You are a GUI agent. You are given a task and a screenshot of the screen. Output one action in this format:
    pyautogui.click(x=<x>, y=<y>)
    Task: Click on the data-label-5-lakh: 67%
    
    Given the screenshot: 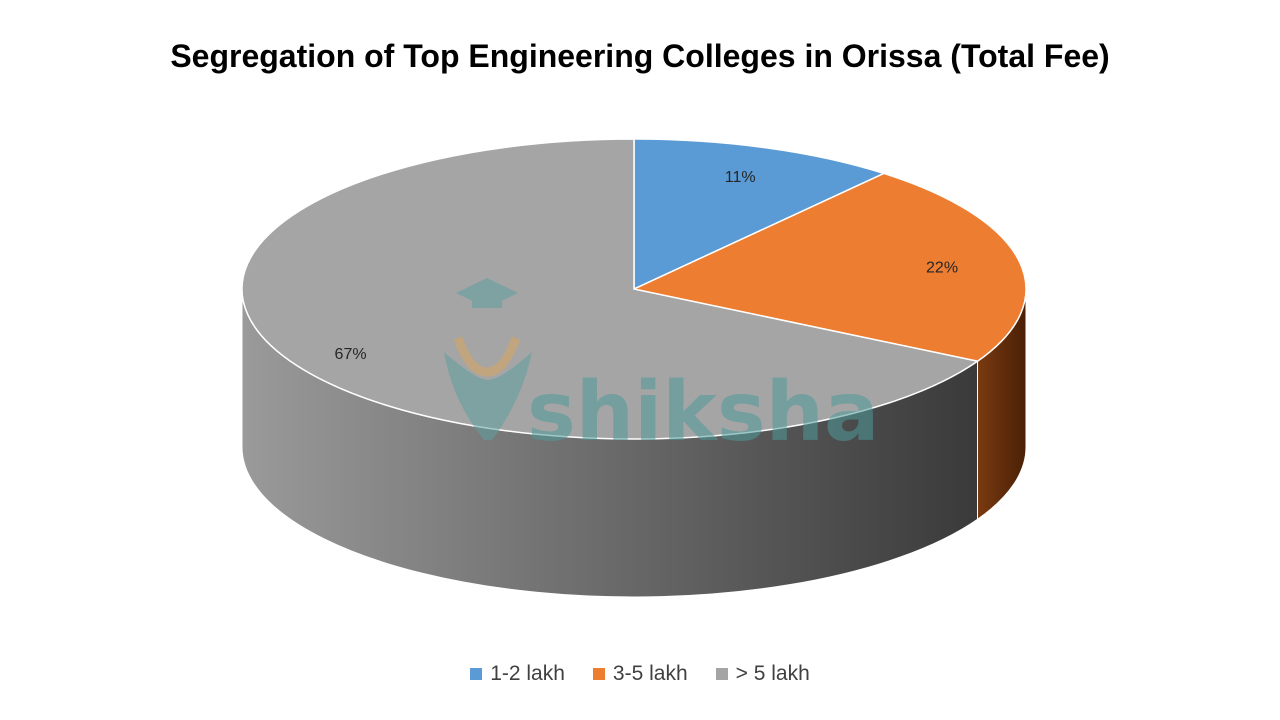 What is the action you would take?
    pyautogui.click(x=351, y=354)
    